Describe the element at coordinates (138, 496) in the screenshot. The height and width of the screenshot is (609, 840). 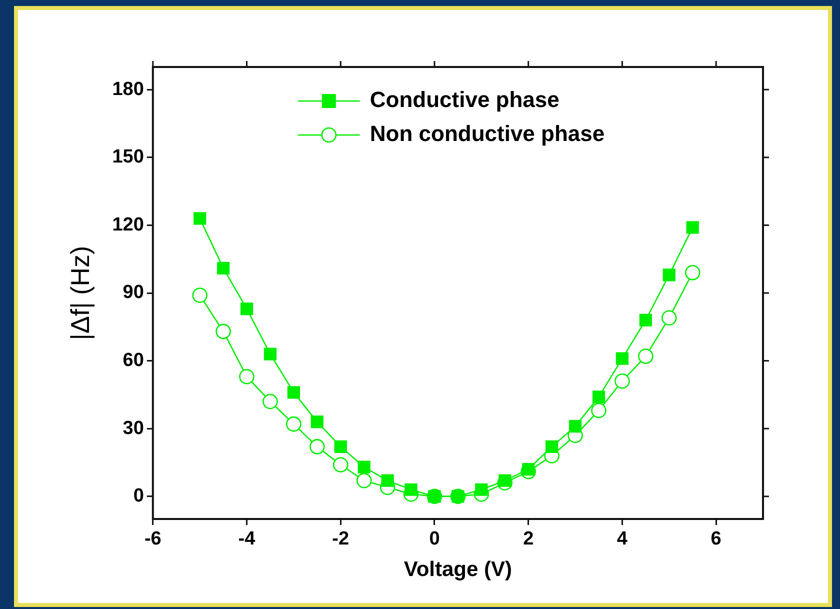
I see `y-tick-label: 0` at that location.